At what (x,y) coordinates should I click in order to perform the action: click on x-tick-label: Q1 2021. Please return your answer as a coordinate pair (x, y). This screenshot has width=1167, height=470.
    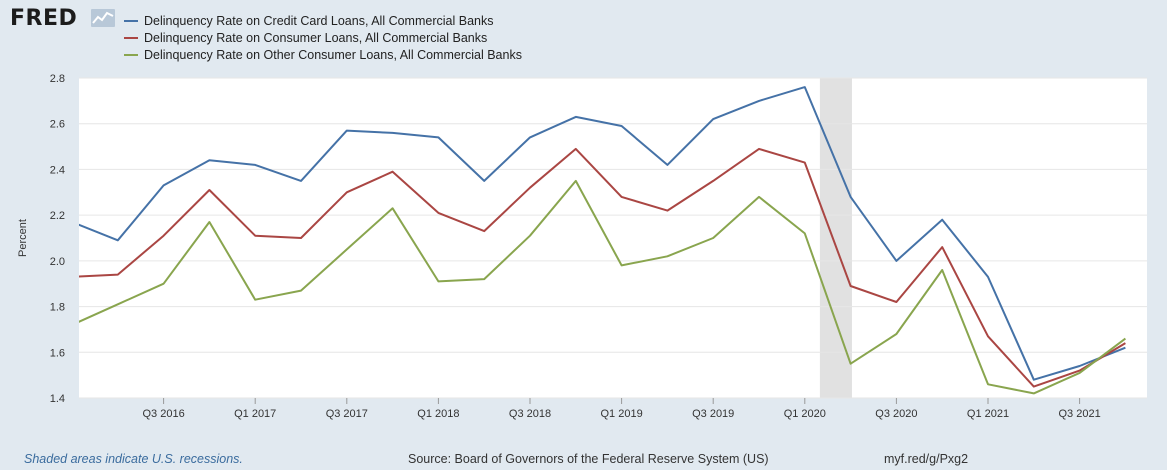
    Looking at the image, I should click on (988, 414).